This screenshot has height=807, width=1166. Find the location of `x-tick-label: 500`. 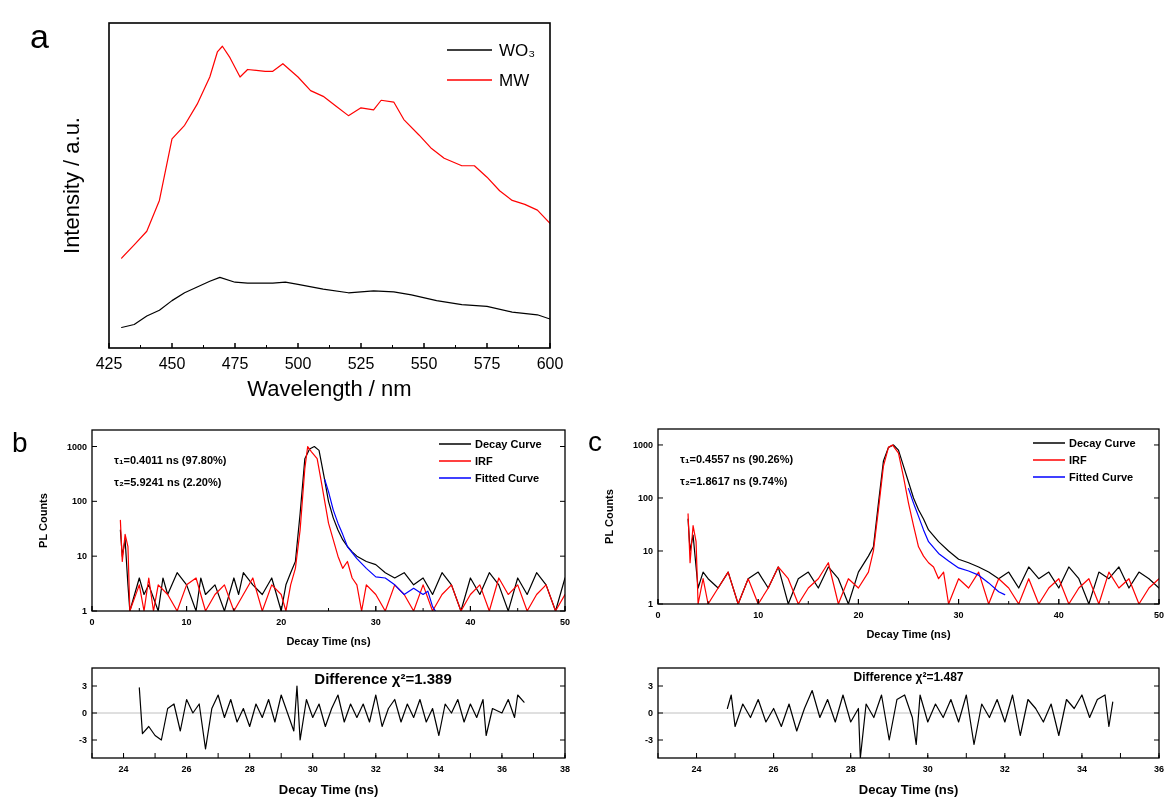

x-tick-label: 500 is located at coordinates (298, 363).